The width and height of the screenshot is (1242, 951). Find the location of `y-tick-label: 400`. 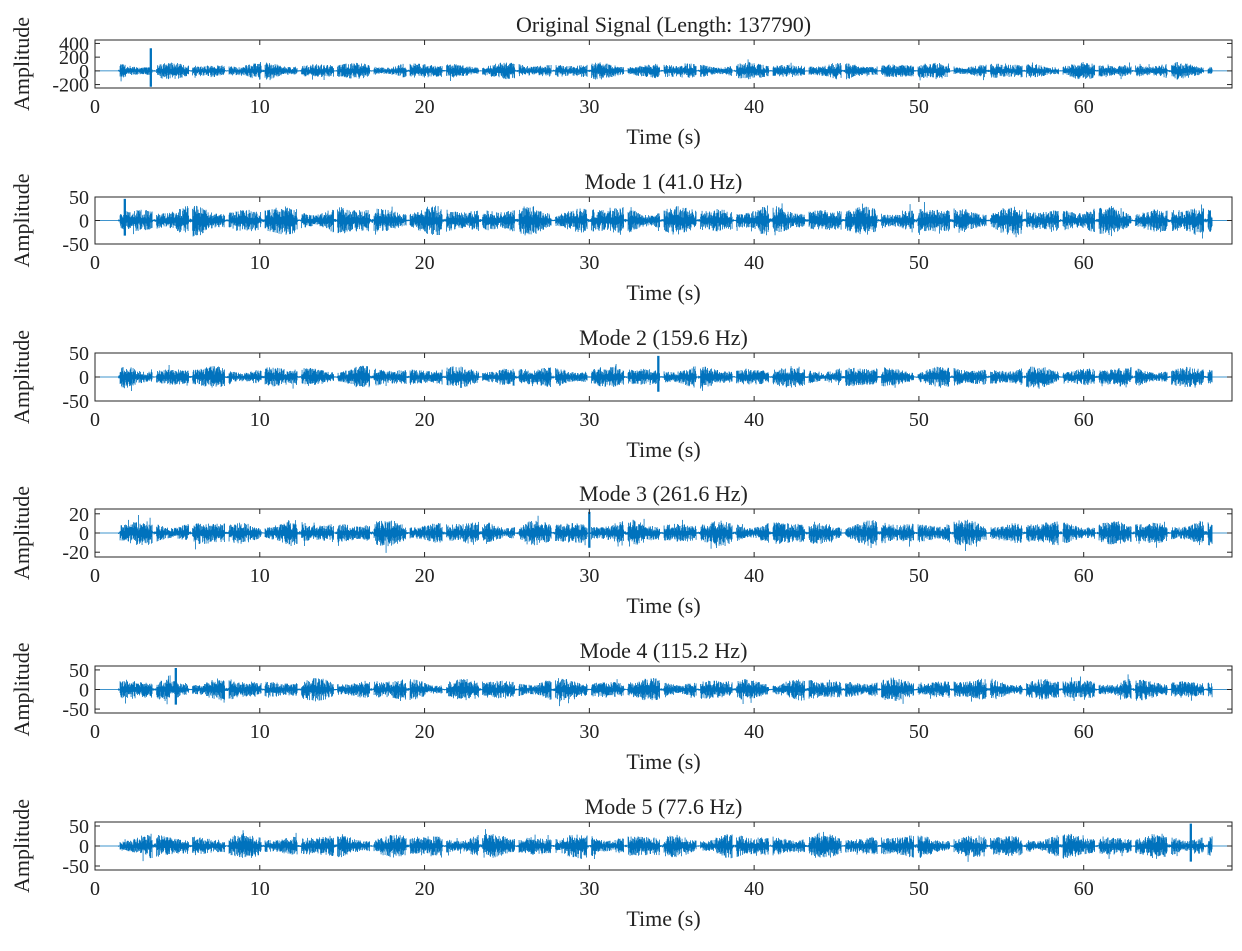

y-tick-label: 400 is located at coordinates (74, 44).